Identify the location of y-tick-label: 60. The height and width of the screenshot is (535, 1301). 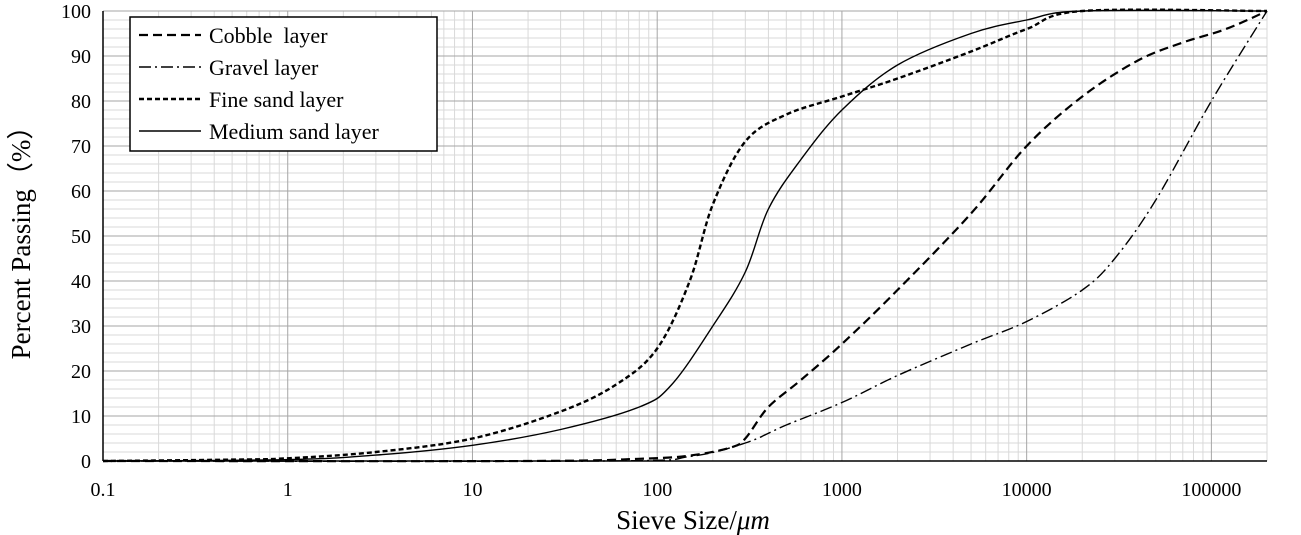
(81, 192).